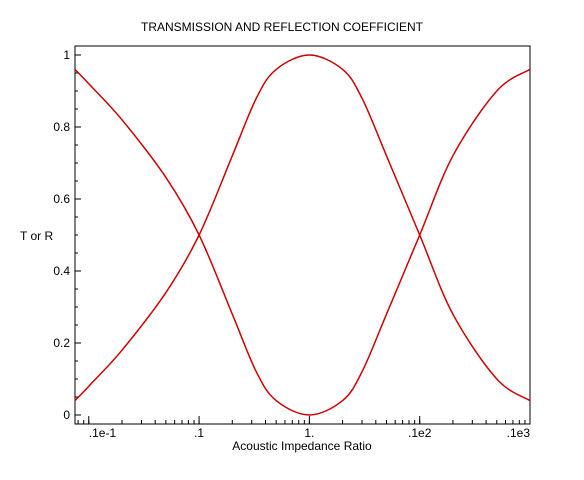  What do you see at coordinates (61, 127) in the screenshot?
I see `y-tick-label: 0.8` at bounding box center [61, 127].